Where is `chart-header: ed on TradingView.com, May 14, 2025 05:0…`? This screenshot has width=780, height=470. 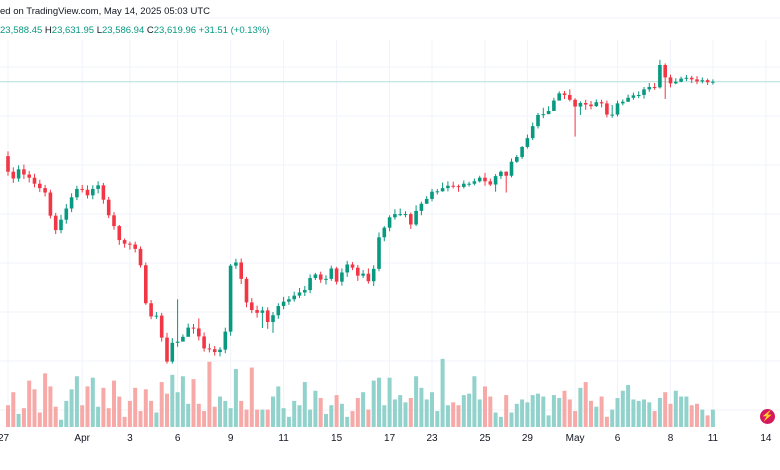
chart-header: ed on TradingView.com, May 14, 2025 05:0… is located at coordinates (390, 20).